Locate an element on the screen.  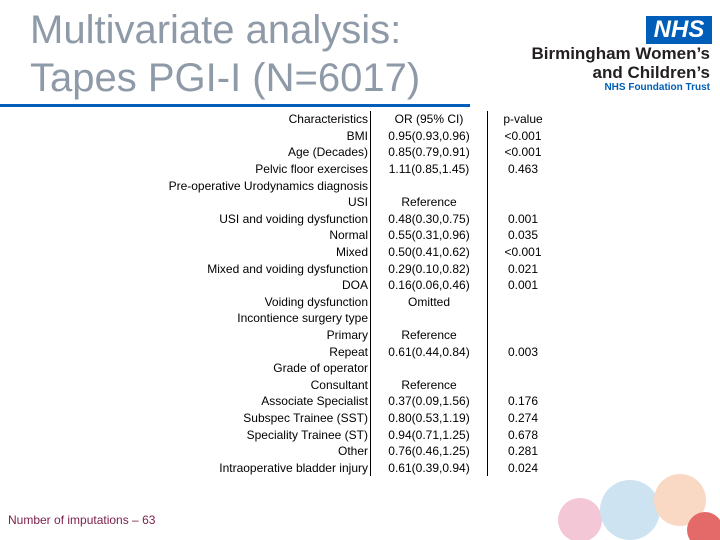
table-row: Primary Reference is located at coordinates (349, 335).